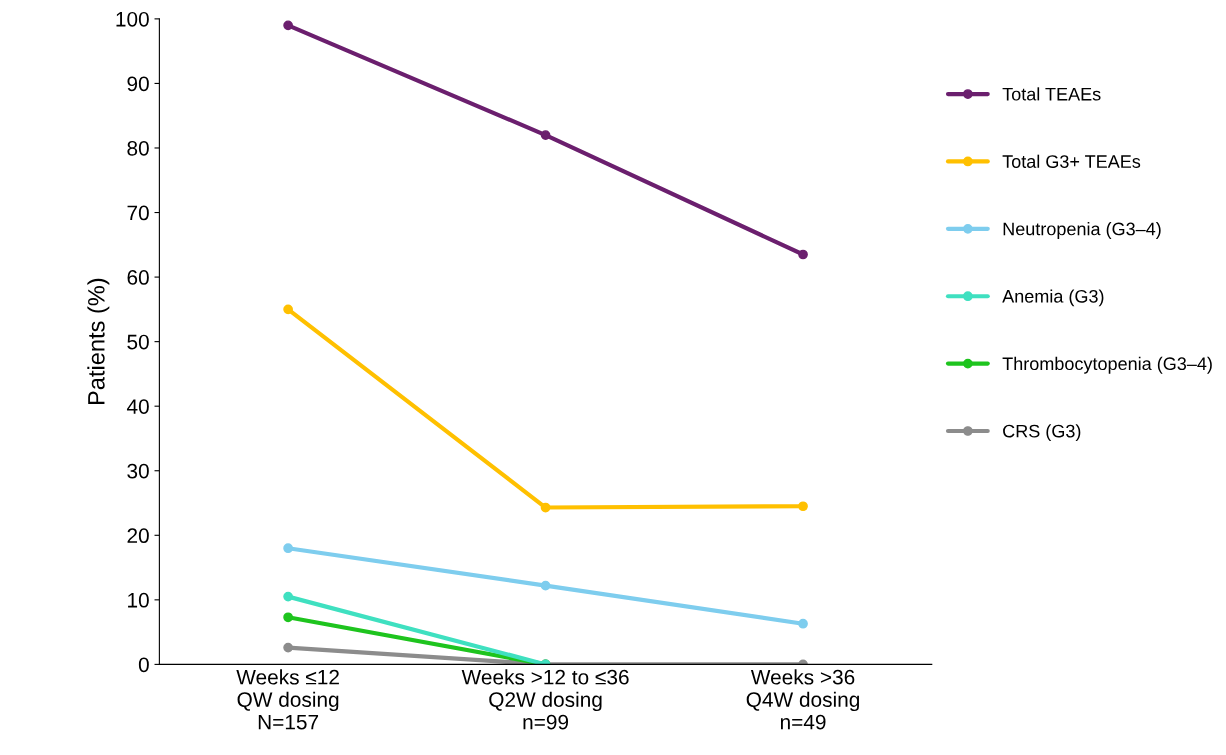 This screenshot has width=1226, height=755. What do you see at coordinates (138, 471) in the screenshot?
I see `y-tick-label: 30` at bounding box center [138, 471].